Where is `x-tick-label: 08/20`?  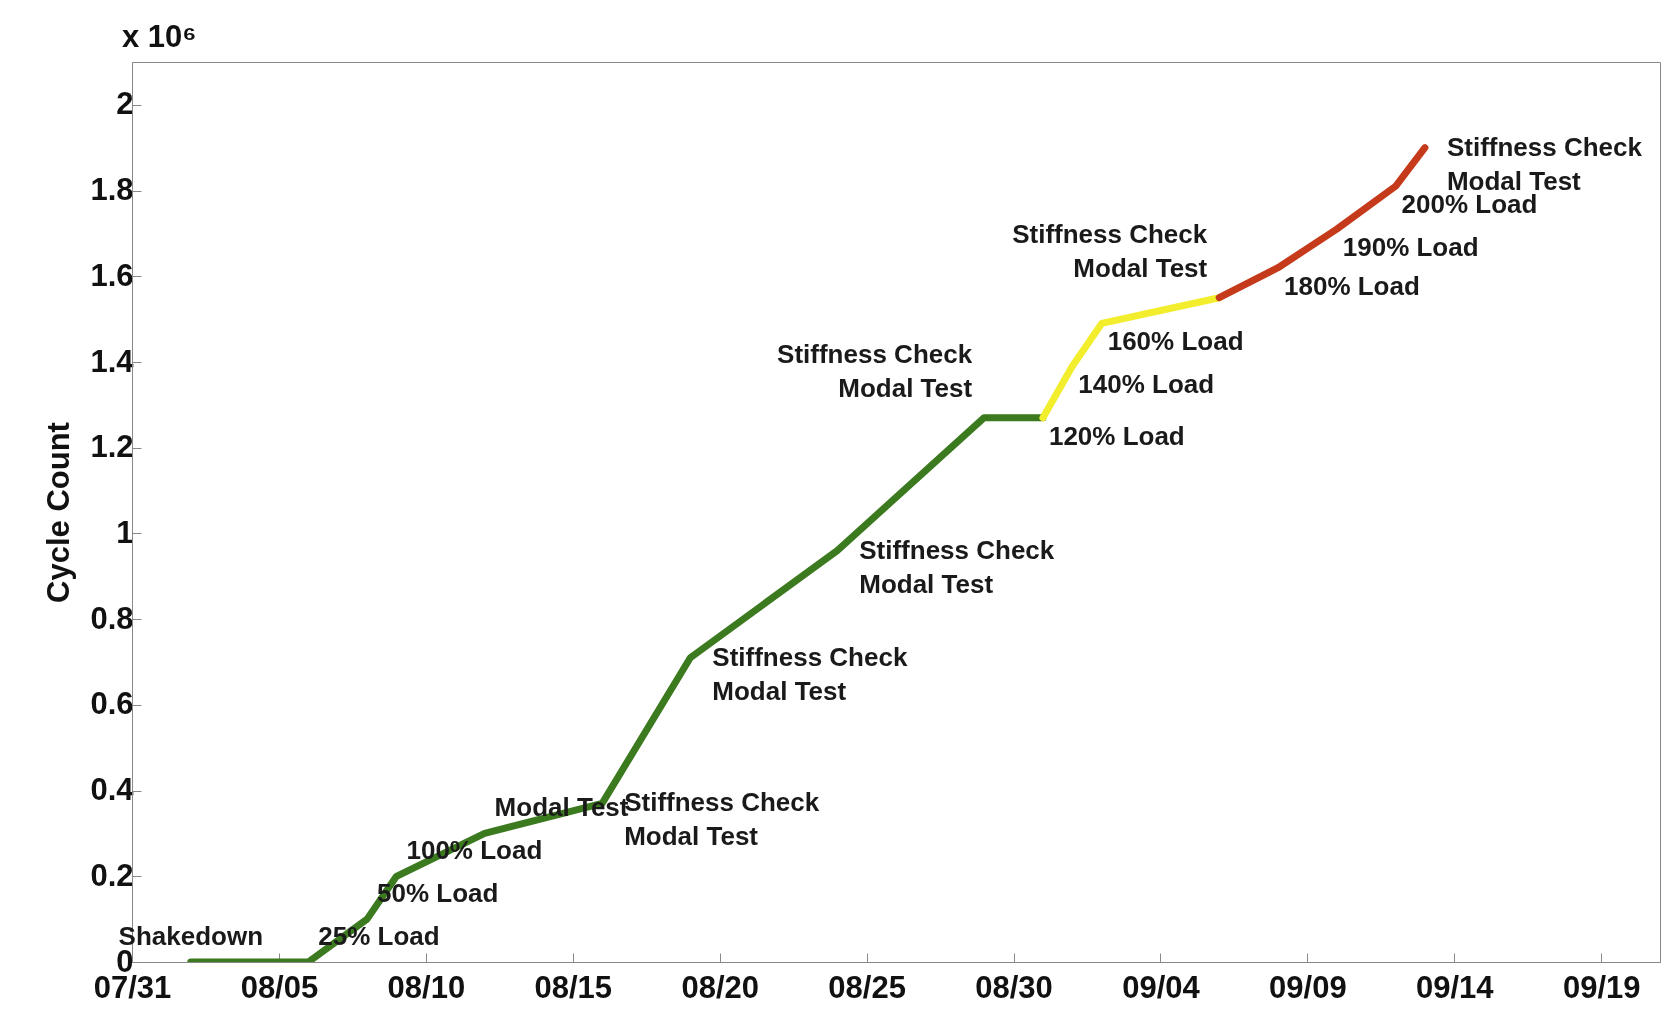 x-tick-label: 08/20 is located at coordinates (720, 987).